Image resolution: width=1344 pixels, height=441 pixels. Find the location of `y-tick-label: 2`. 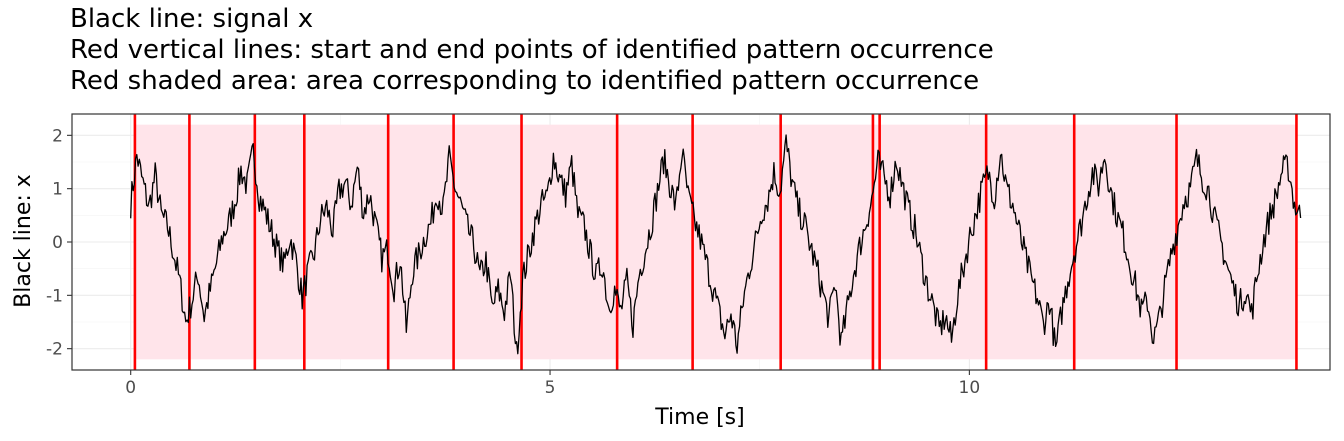

y-tick-label: 2 is located at coordinates (57, 136).